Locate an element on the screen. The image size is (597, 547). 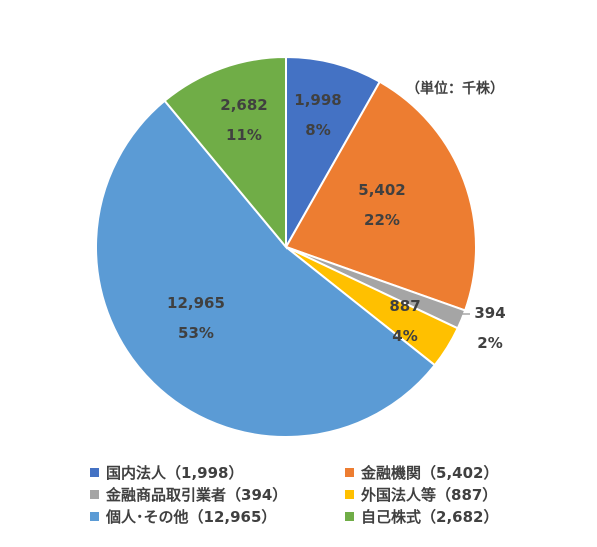
legend-label: 自己株式（2,682） is located at coordinates (430, 517).